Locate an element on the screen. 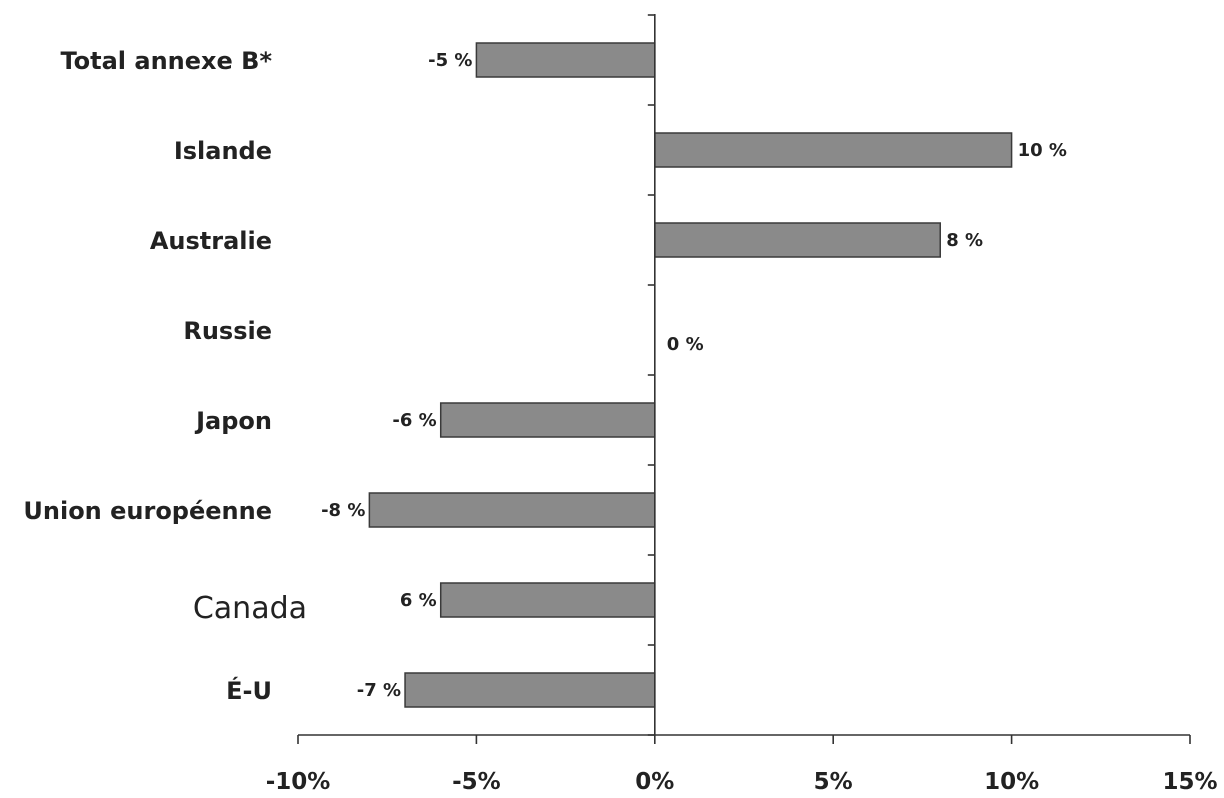 Image resolution: width=1224 pixels, height=798 pixels. x-tick-label: 5% is located at coordinates (833, 782).